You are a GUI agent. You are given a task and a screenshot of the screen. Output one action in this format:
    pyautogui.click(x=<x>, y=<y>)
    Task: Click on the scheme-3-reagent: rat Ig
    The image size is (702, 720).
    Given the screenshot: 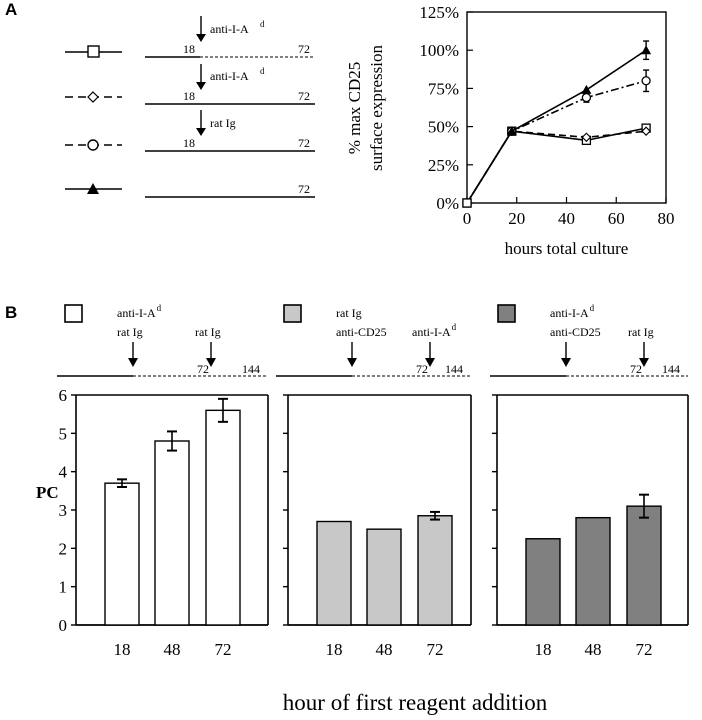 What is the action you would take?
    pyautogui.click(x=223, y=123)
    